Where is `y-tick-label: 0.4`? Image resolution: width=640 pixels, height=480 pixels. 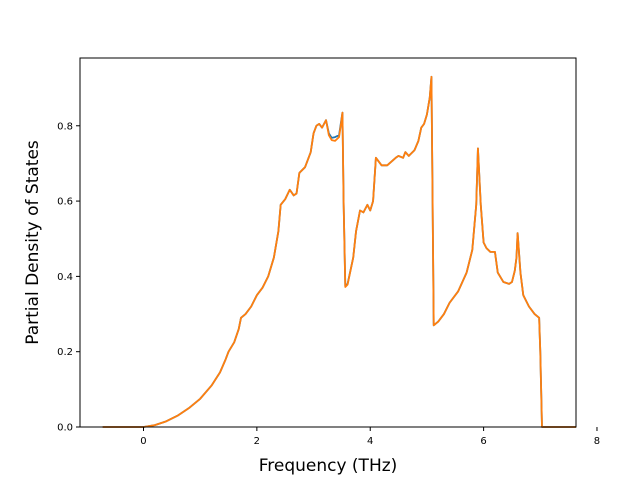 y-tick-label: 0.4 is located at coordinates (65, 277).